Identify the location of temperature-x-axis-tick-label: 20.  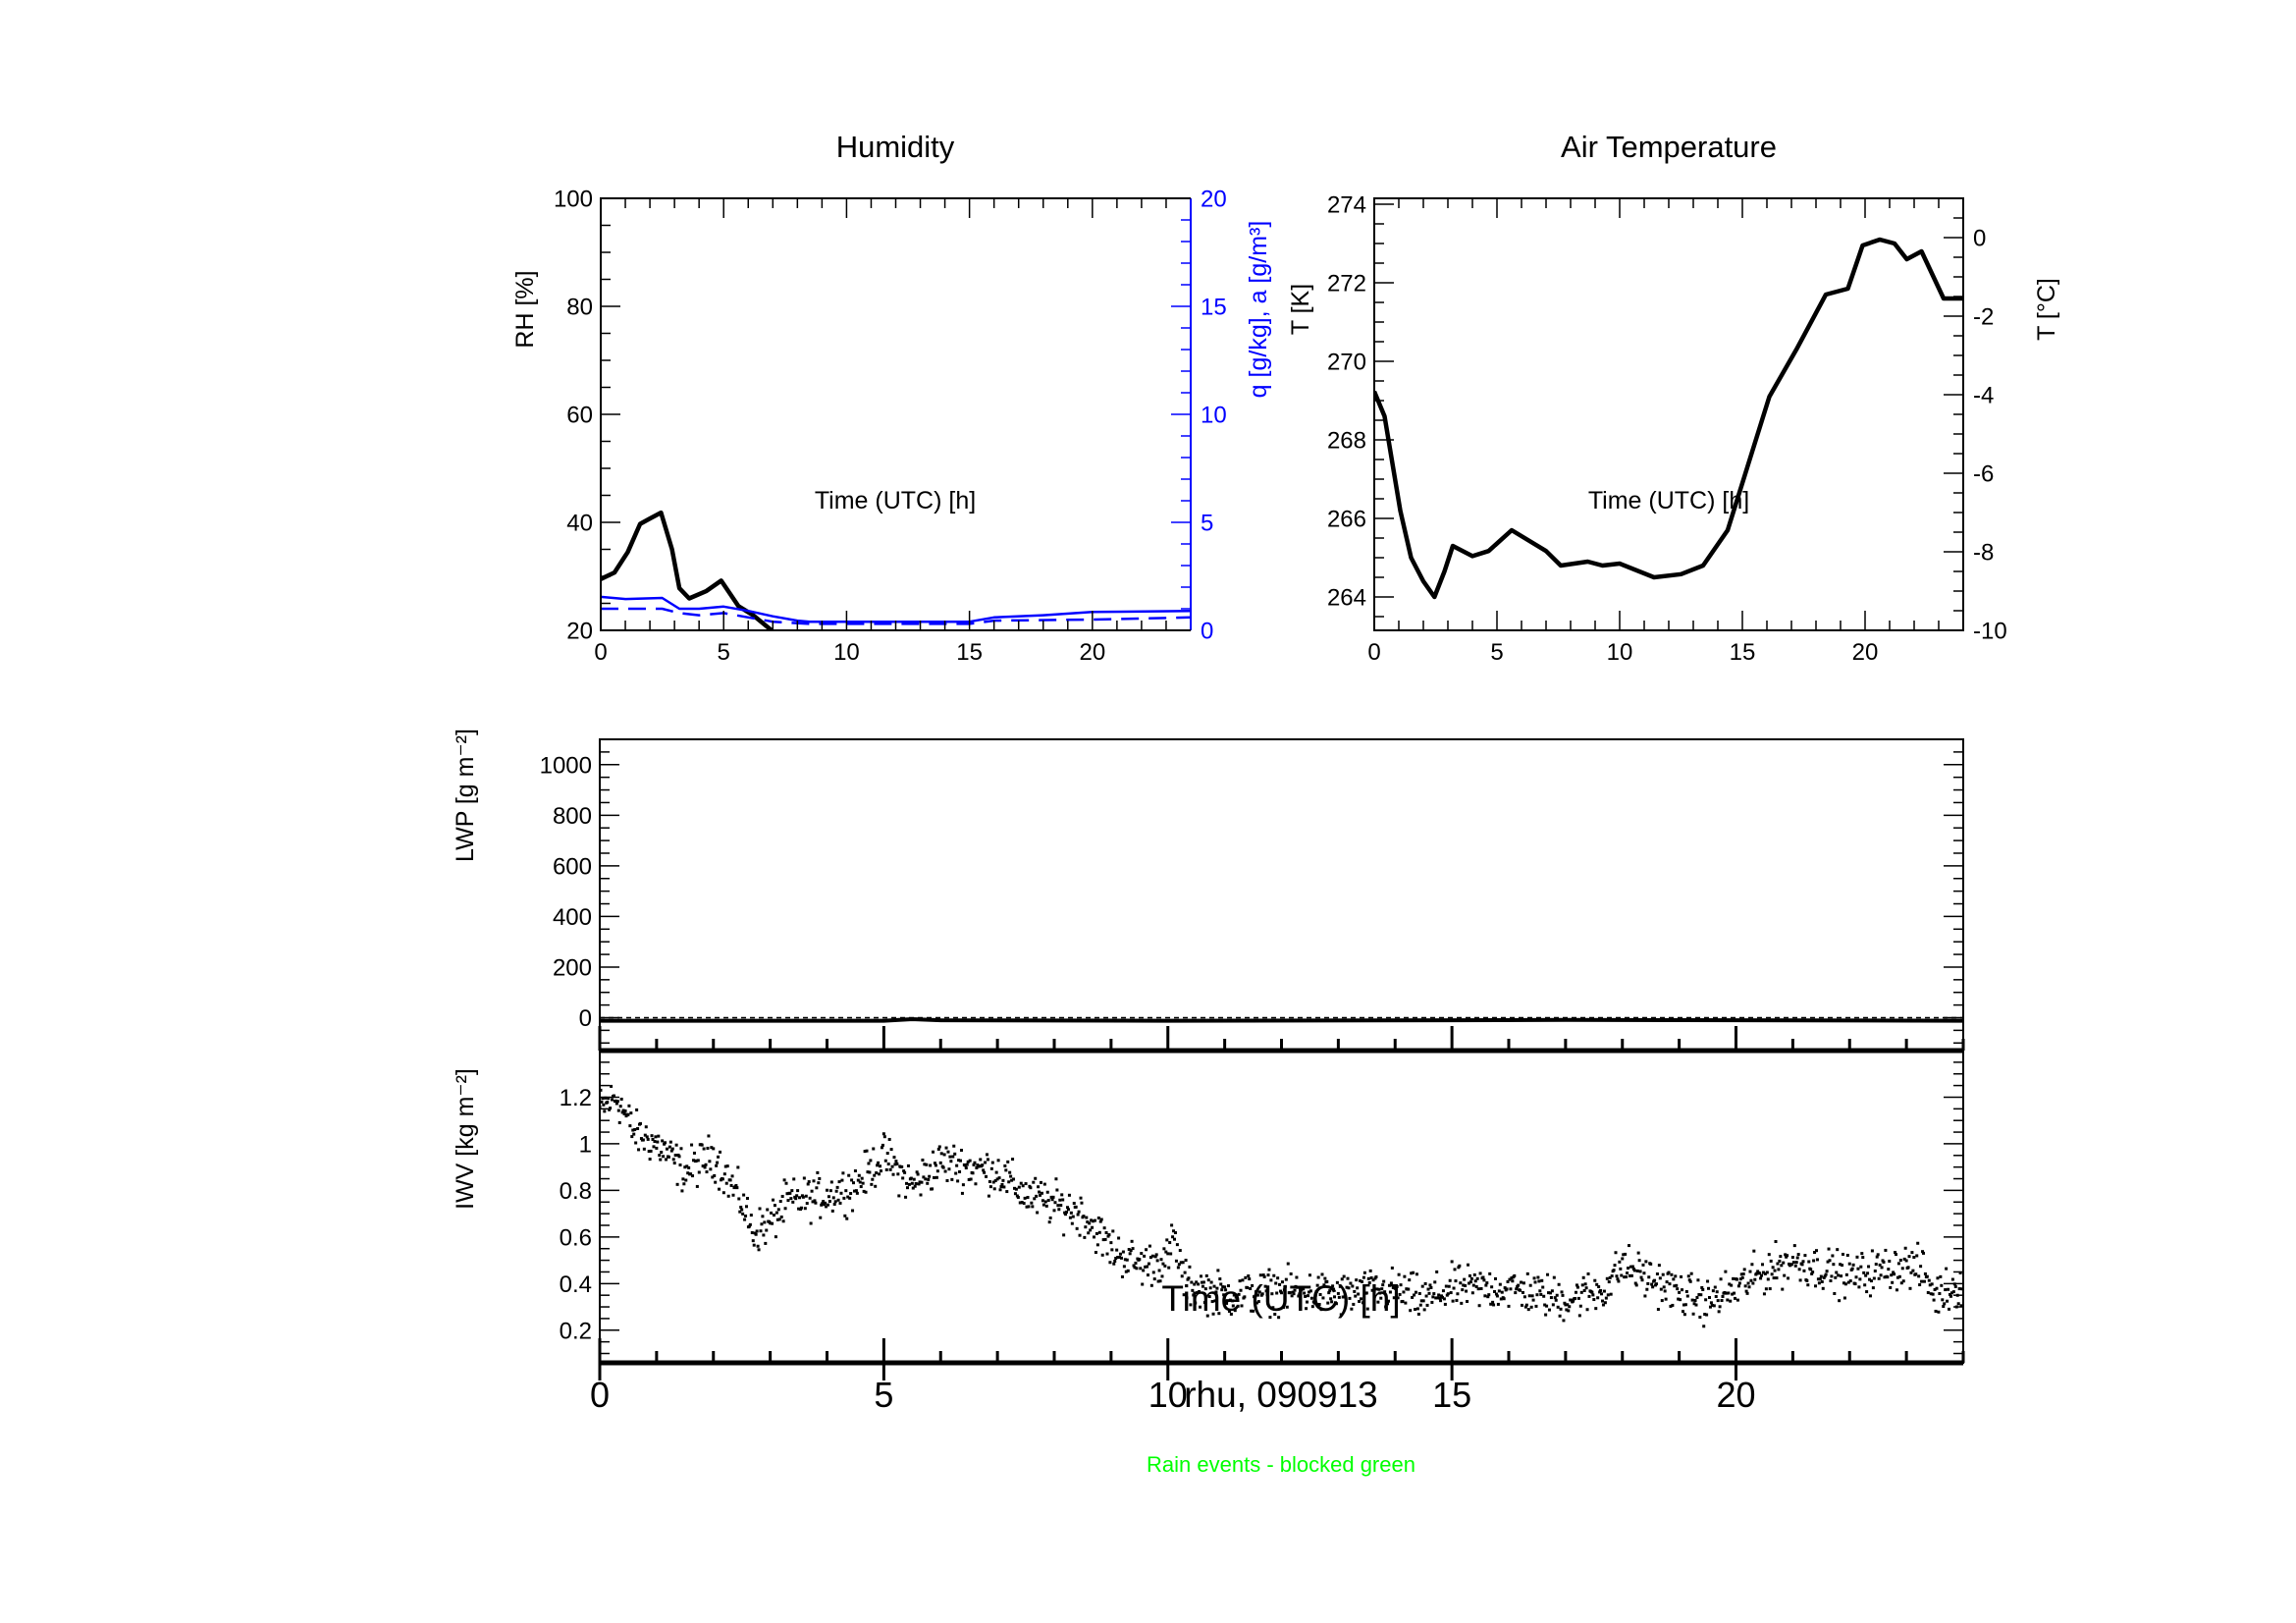
(1866, 652).